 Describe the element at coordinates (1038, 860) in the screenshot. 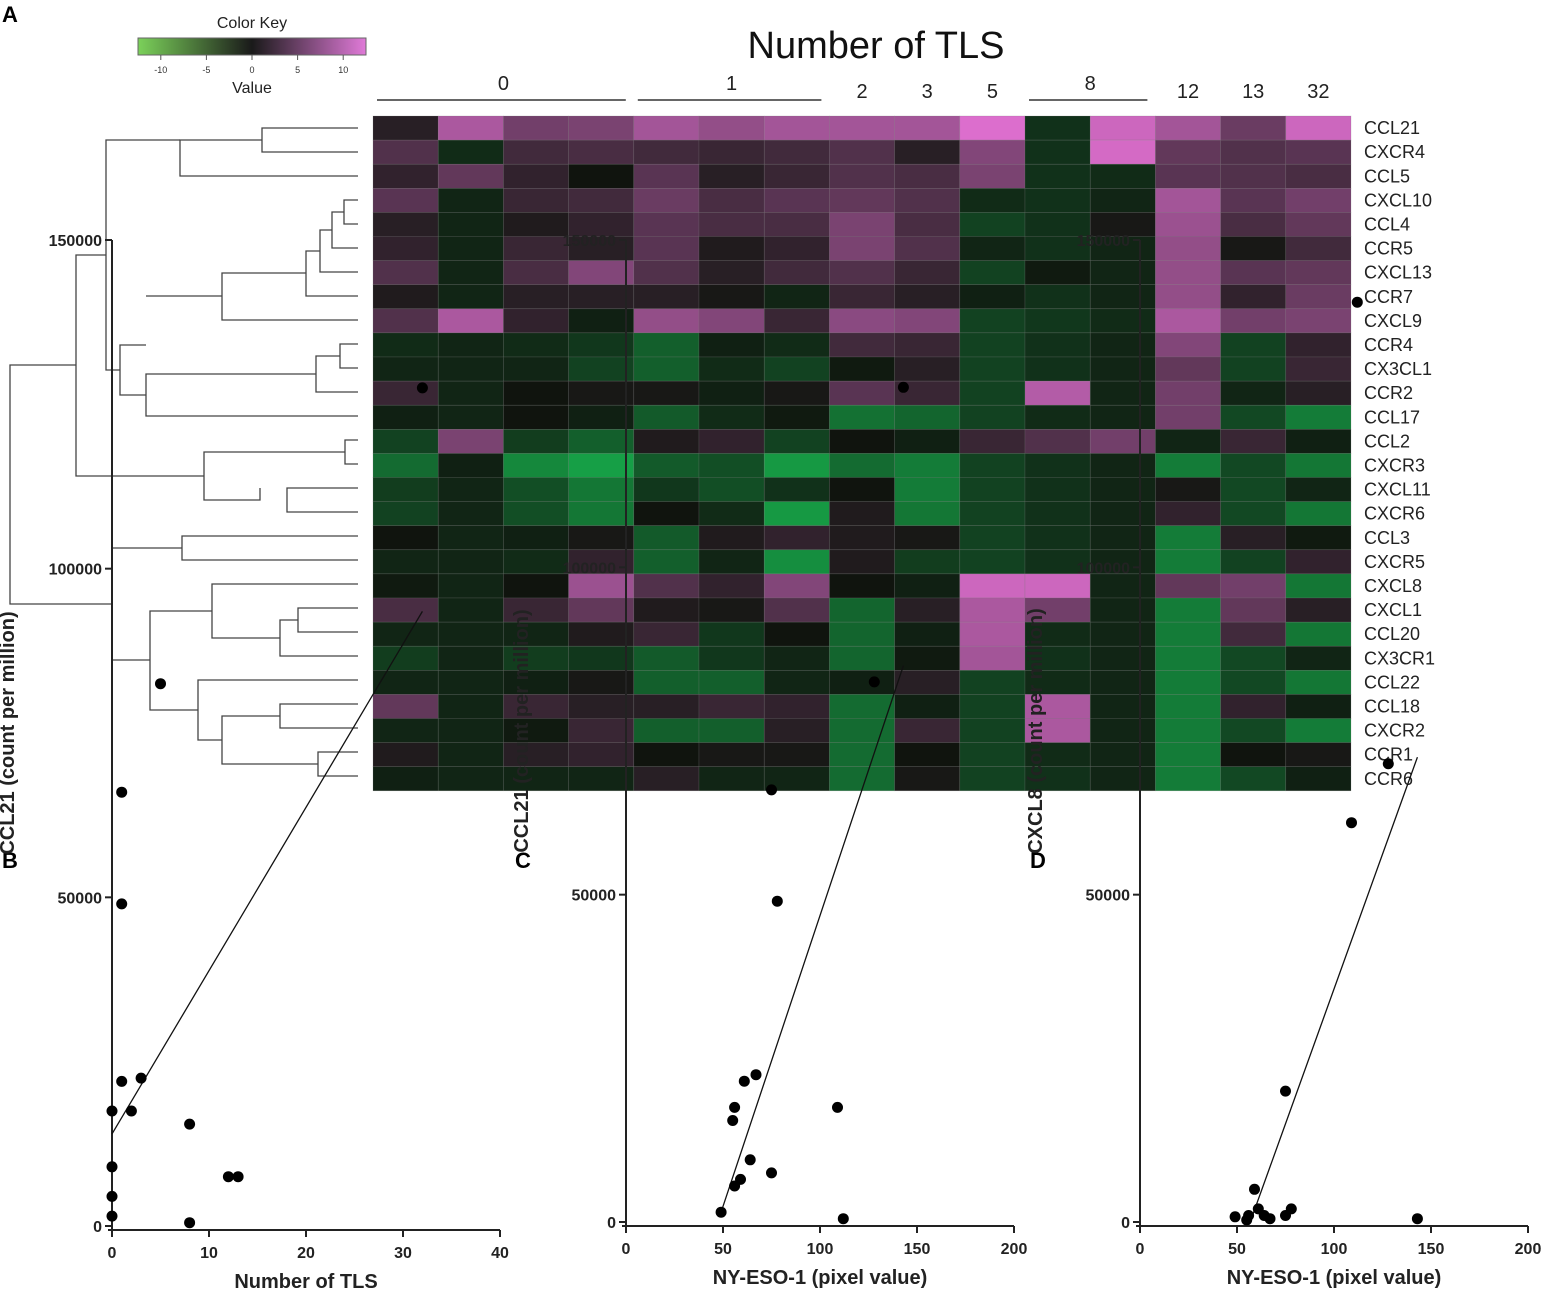

I see `panel-letter-d: D` at that location.